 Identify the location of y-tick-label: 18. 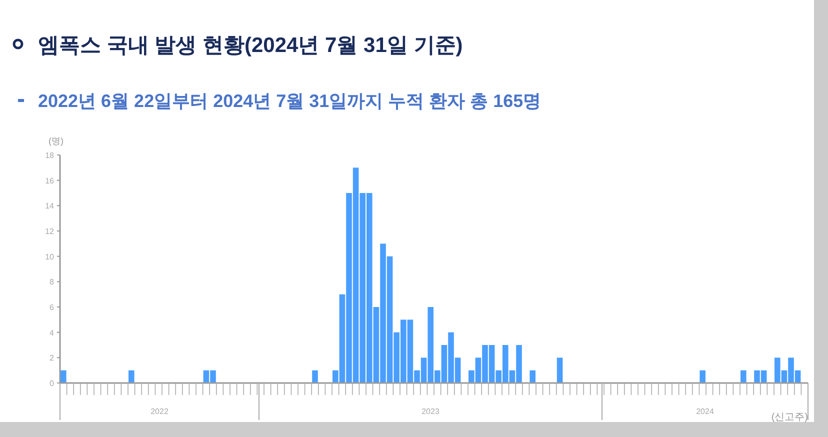
(50, 155).